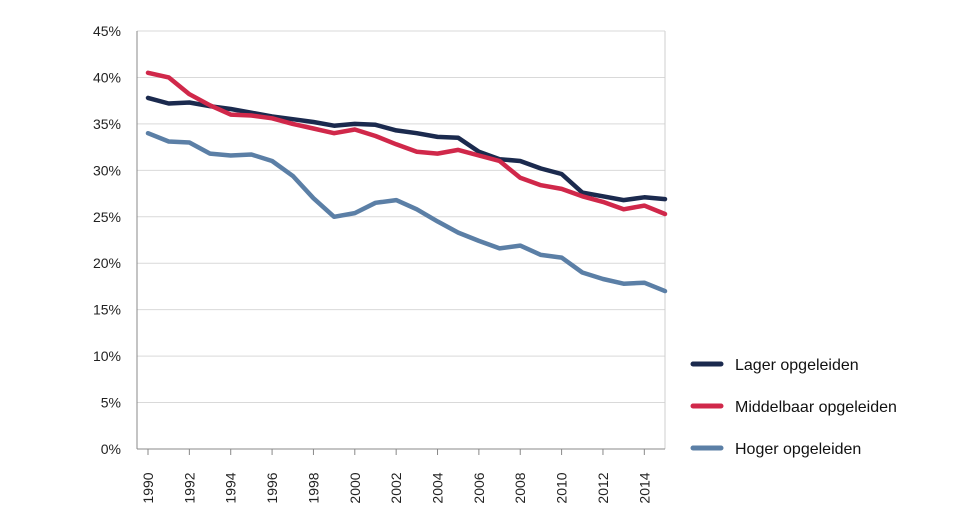 The image size is (953, 527). Describe the element at coordinates (396, 487) in the screenshot. I see `x-tick-label: 2002` at that location.